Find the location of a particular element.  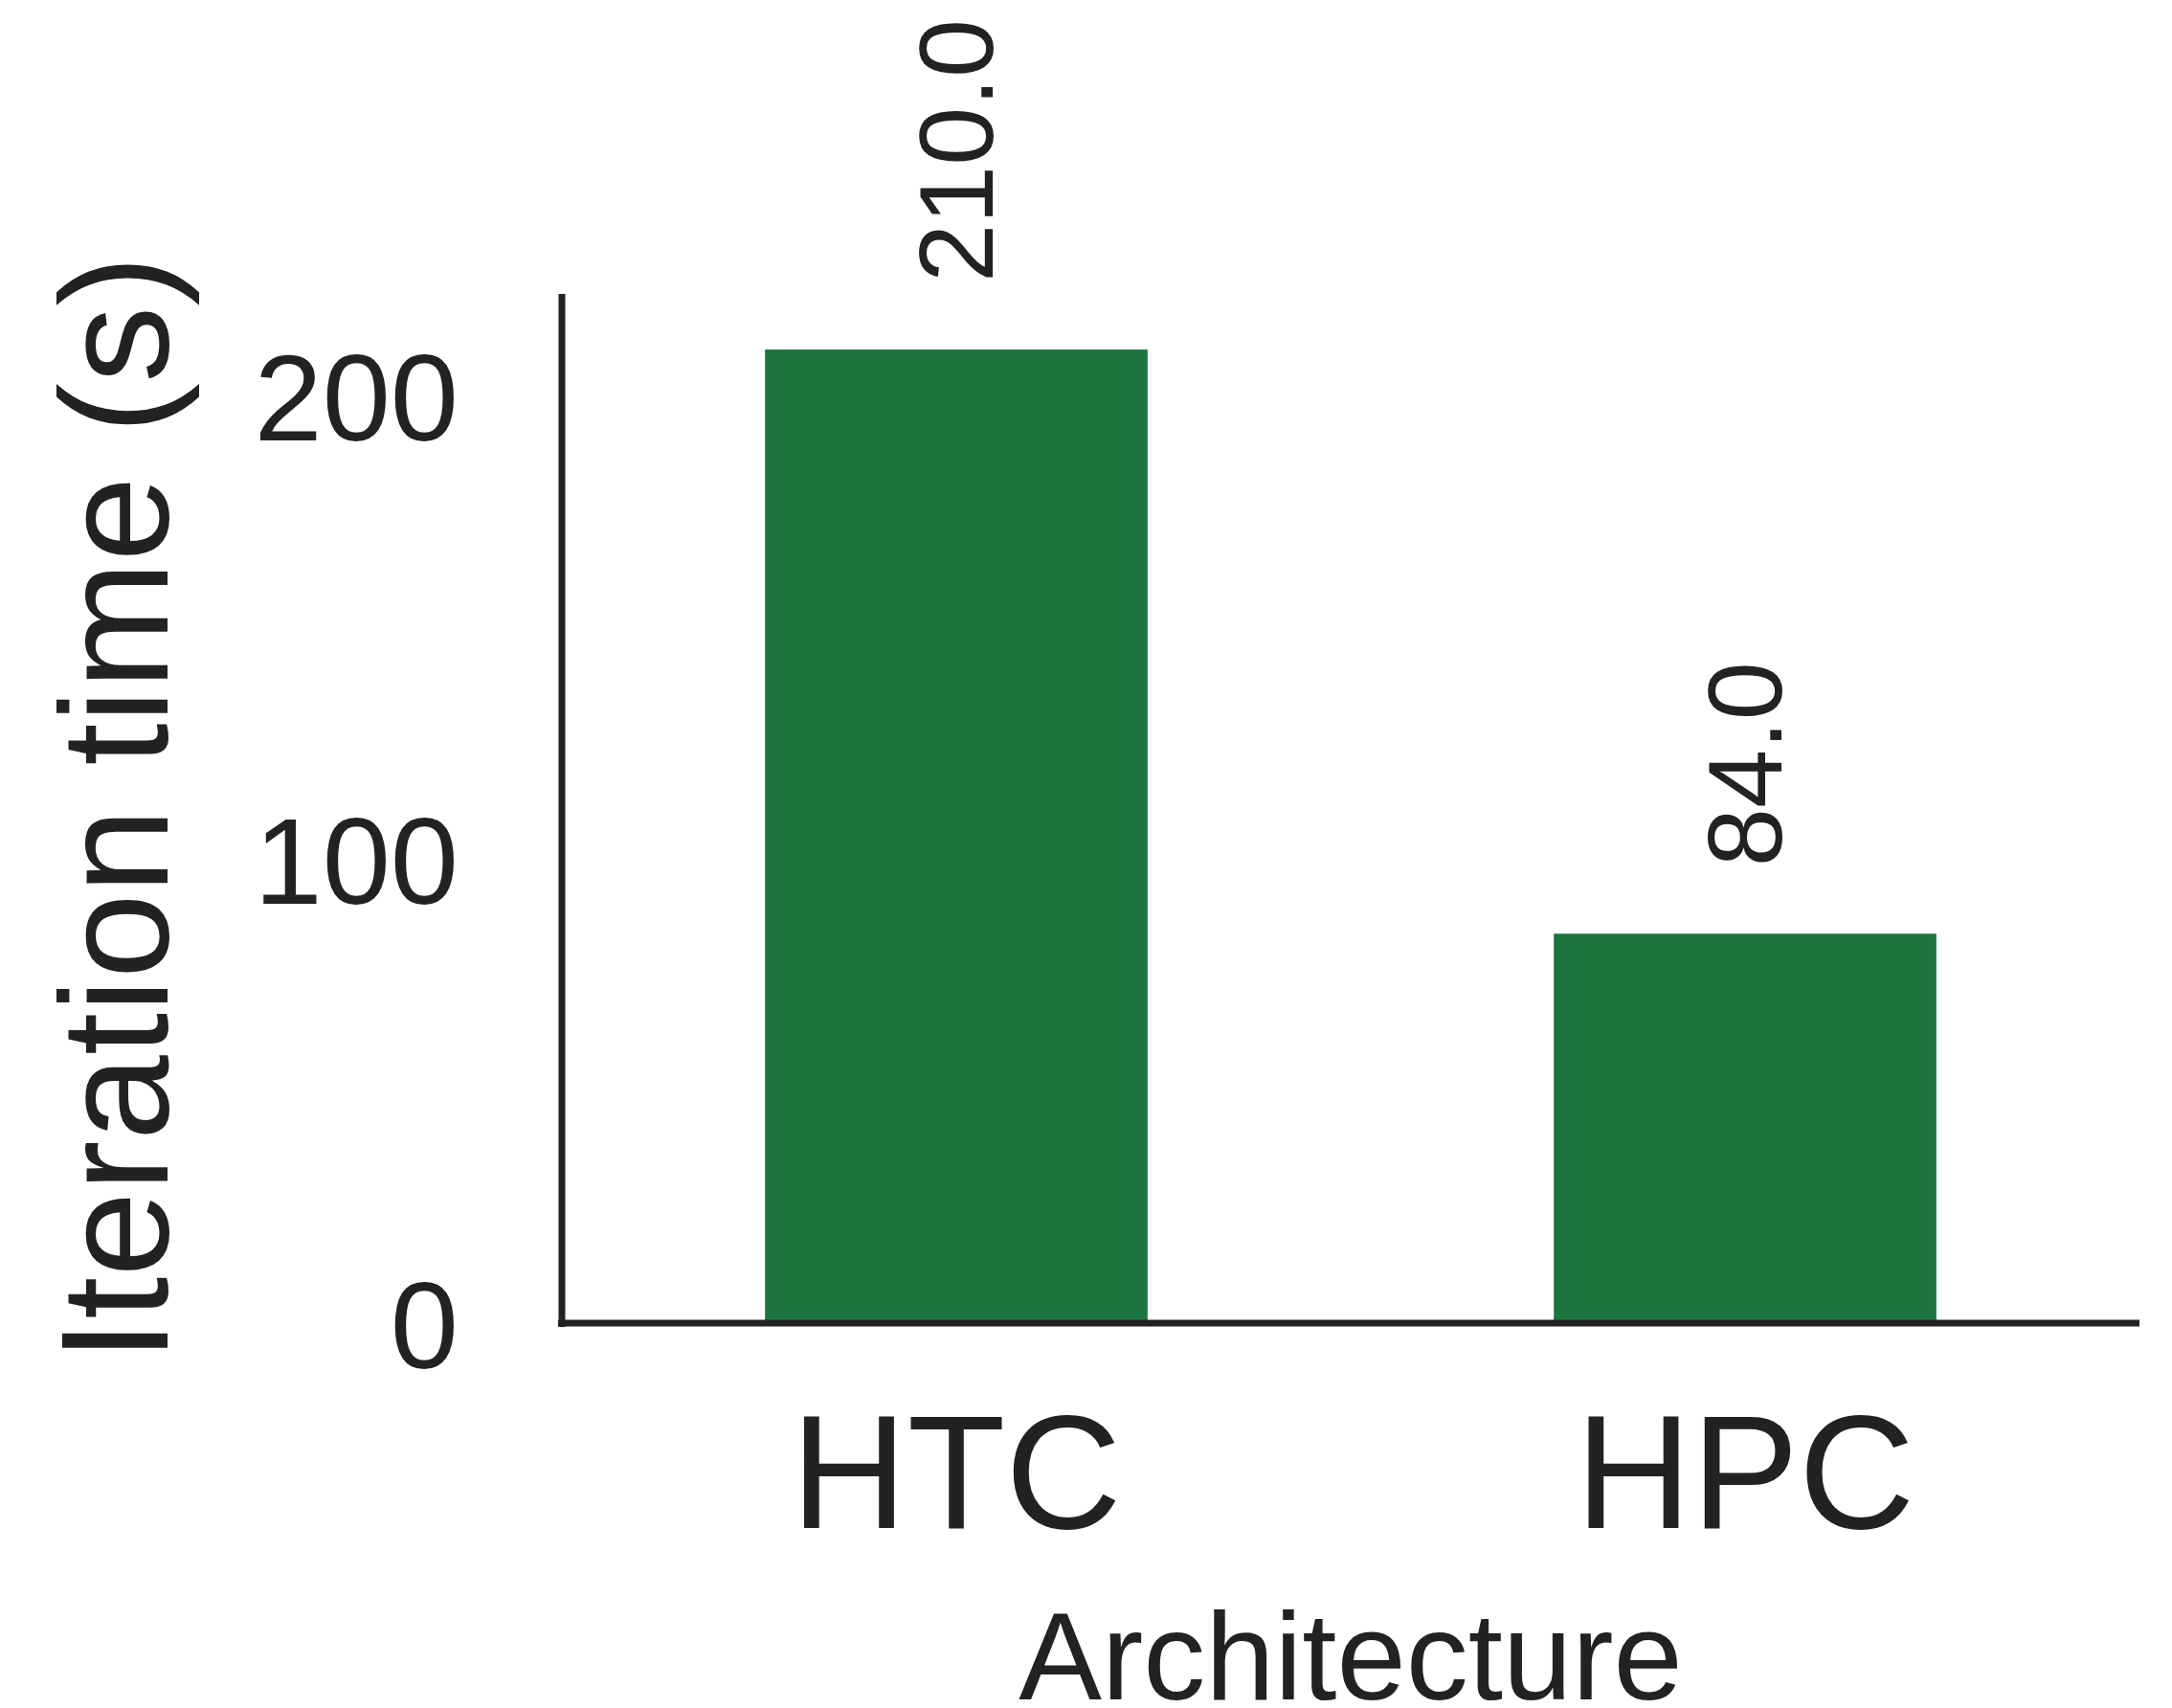

data-label: 210.0 is located at coordinates (956, 150).